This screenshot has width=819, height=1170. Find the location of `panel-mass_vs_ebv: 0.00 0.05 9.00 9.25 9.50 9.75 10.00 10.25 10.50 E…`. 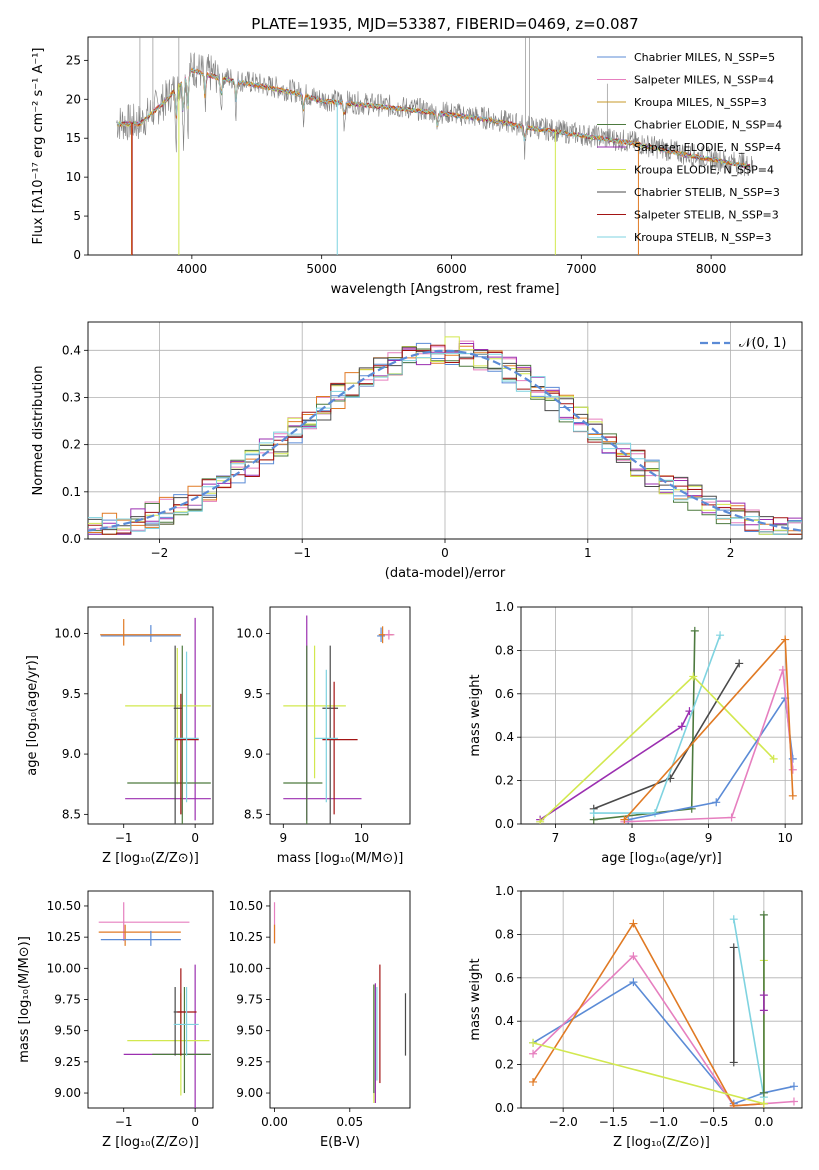

panel-mass_vs_ebv: 0.00 0.05 9.00 9.25 9.50 9.75 10.00 10.25 10.50 E… is located at coordinates (320, 1020).